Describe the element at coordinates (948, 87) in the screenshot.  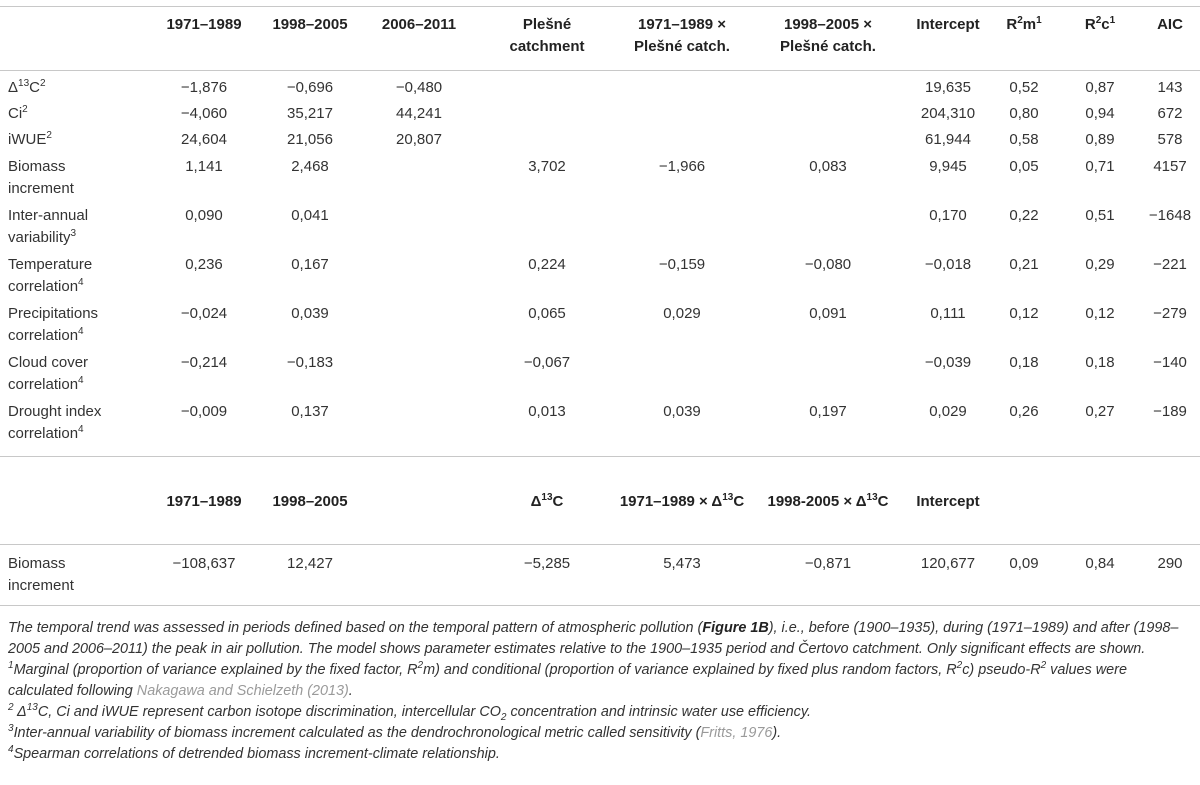
I see `cell-value: 19,635` at that location.